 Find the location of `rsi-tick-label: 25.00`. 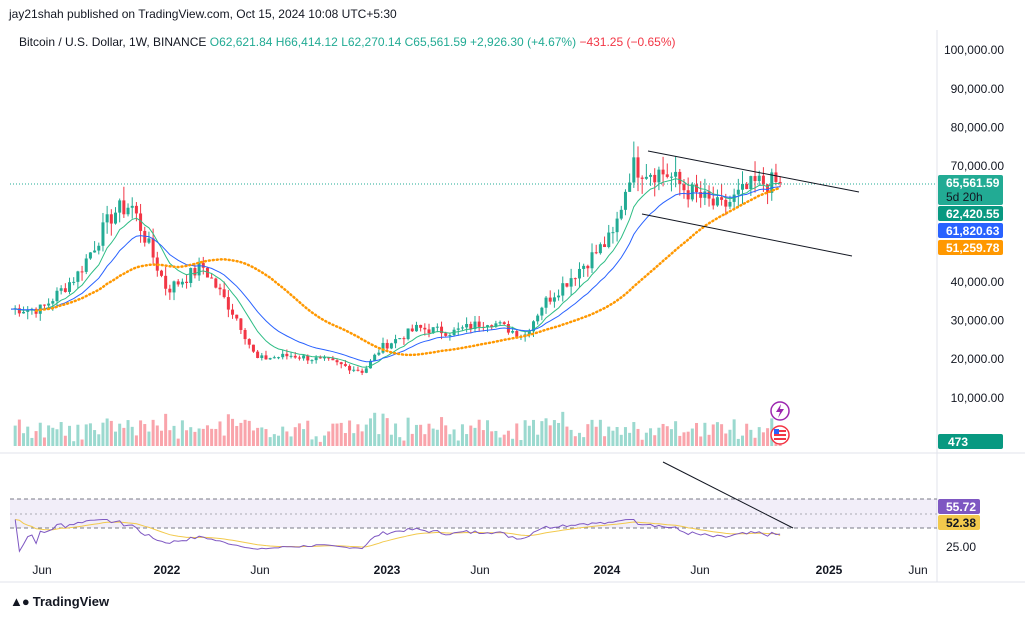

rsi-tick-label: 25.00 is located at coordinates (961, 547).